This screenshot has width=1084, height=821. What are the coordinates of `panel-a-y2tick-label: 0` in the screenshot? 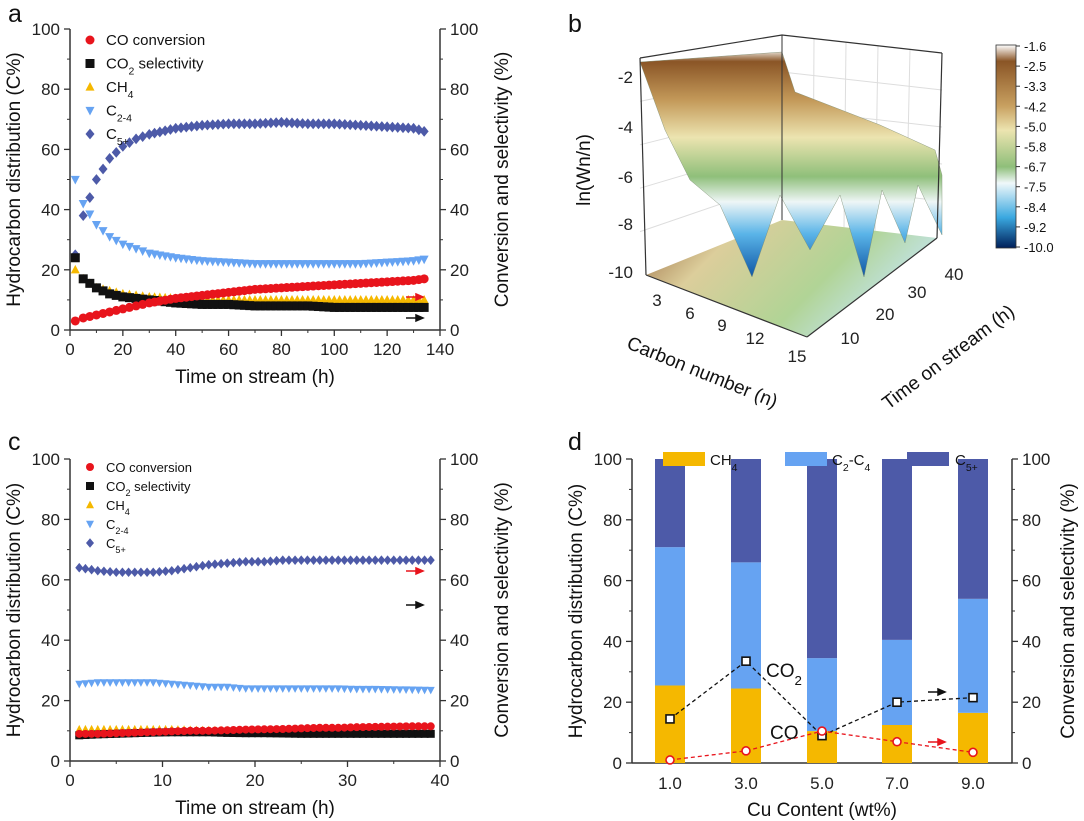 It's located at (454, 330).